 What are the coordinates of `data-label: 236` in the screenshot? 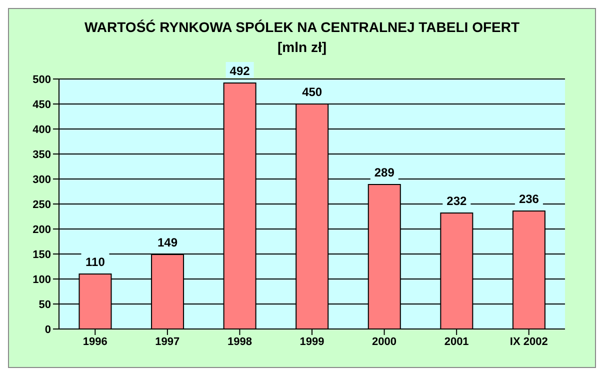 It's located at (529, 199).